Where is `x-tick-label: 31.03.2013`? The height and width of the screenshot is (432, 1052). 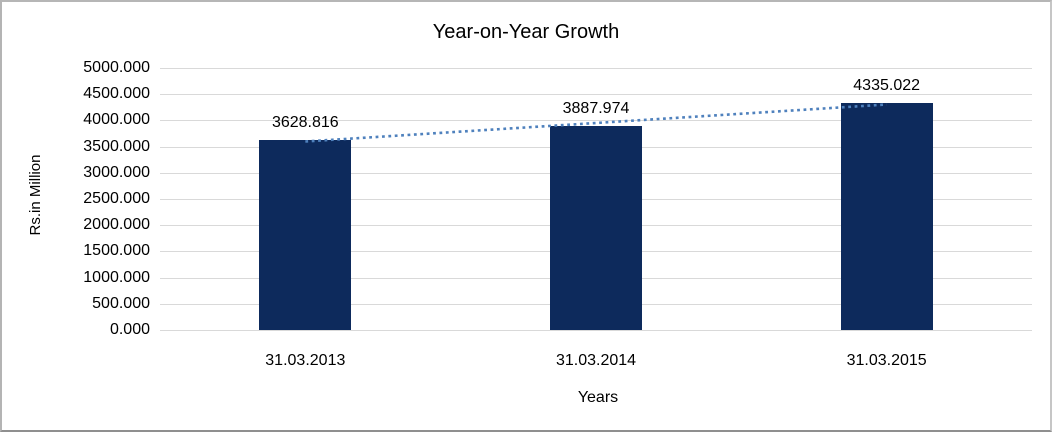
x-tick-label: 31.03.2013 is located at coordinates (305, 360).